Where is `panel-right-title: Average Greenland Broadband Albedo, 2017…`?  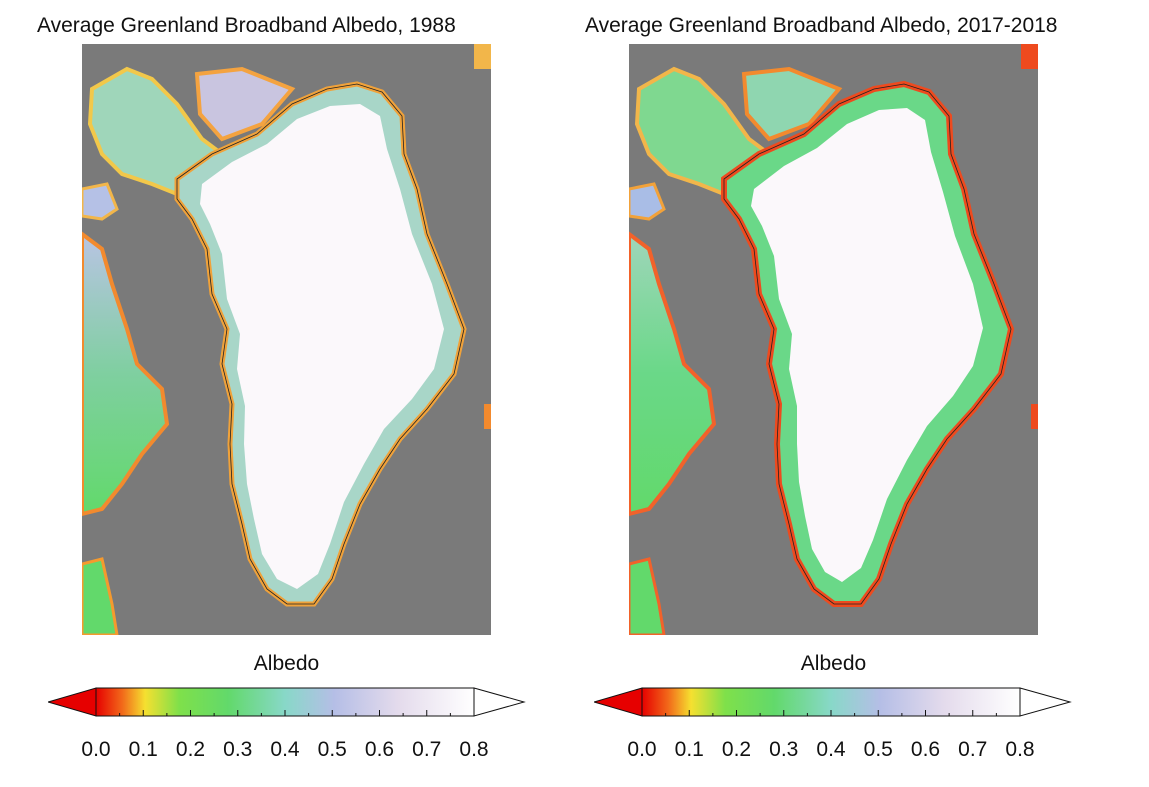
panel-right-title: Average Greenland Broadband Albedo, 2017… is located at coordinates (821, 25).